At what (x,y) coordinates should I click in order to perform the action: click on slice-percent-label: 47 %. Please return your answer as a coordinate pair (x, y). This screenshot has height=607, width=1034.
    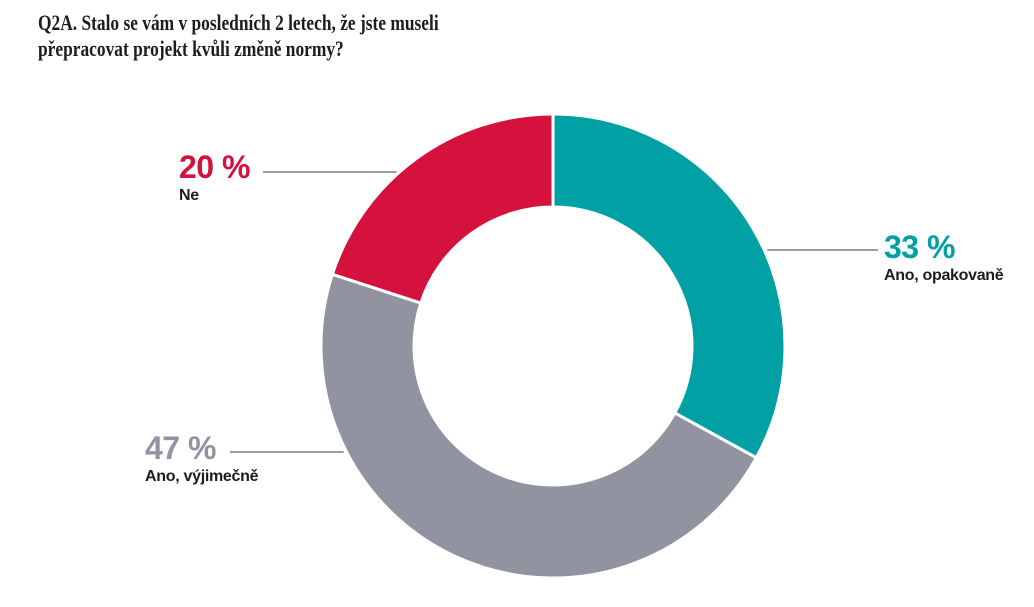
    Looking at the image, I should click on (180, 448).